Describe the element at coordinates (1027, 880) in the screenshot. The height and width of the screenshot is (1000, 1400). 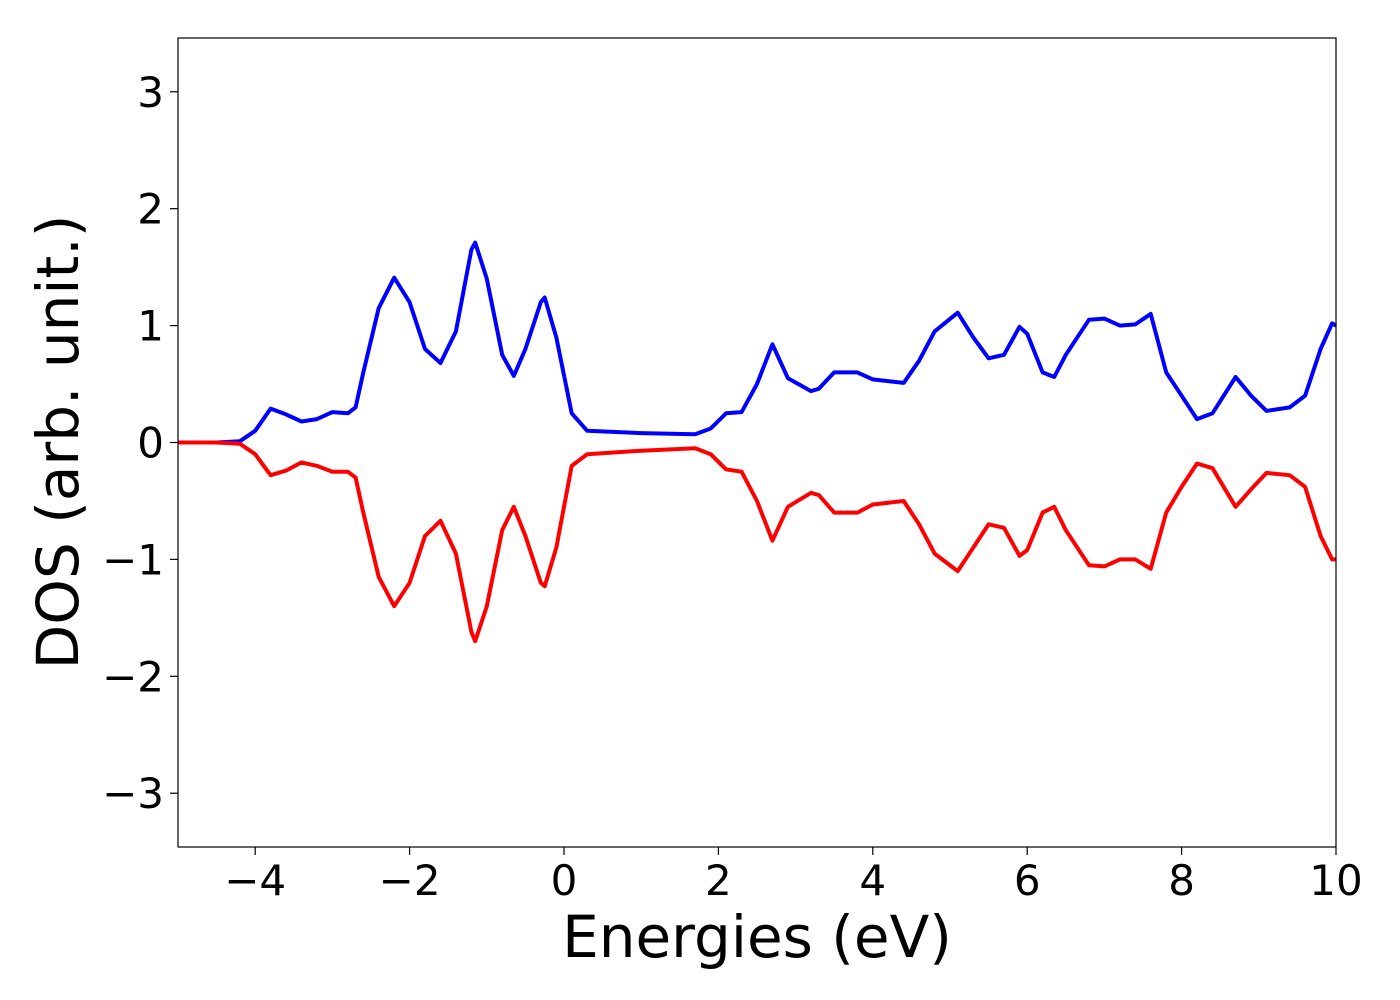
I see `x-tick-label: 6` at that location.